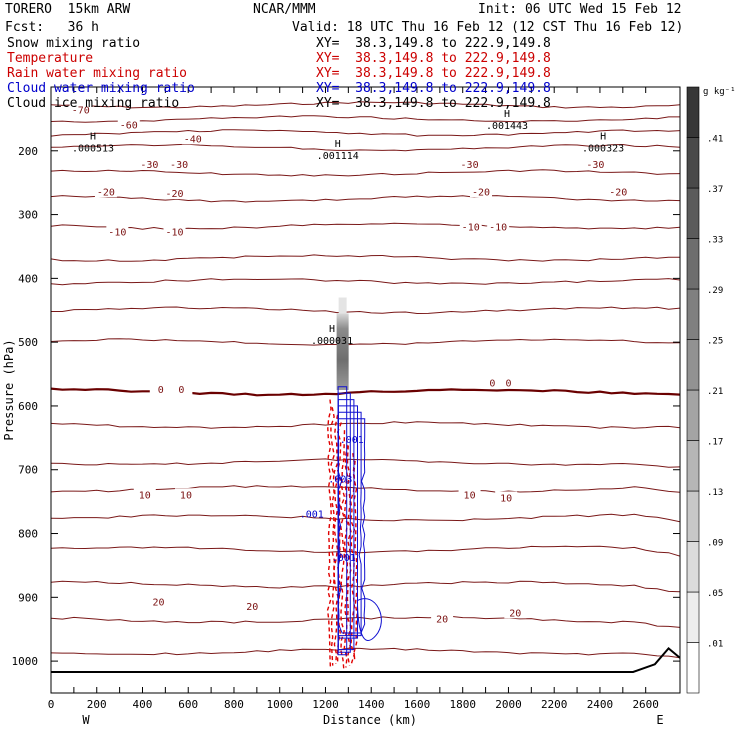  I want to click on colorbar-label: .05, so click(715, 594).